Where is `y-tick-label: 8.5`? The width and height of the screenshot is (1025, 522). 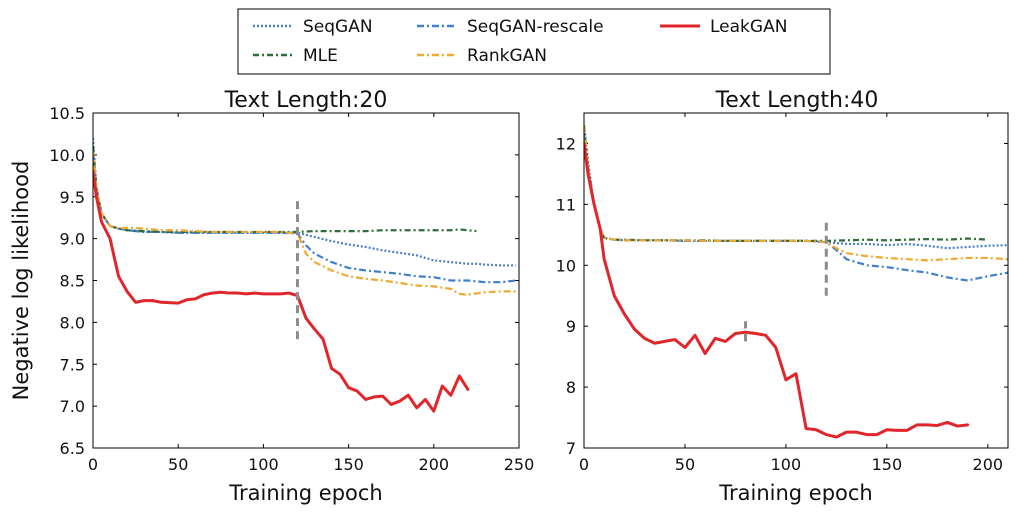 y-tick-label: 8.5 is located at coordinates (72, 281).